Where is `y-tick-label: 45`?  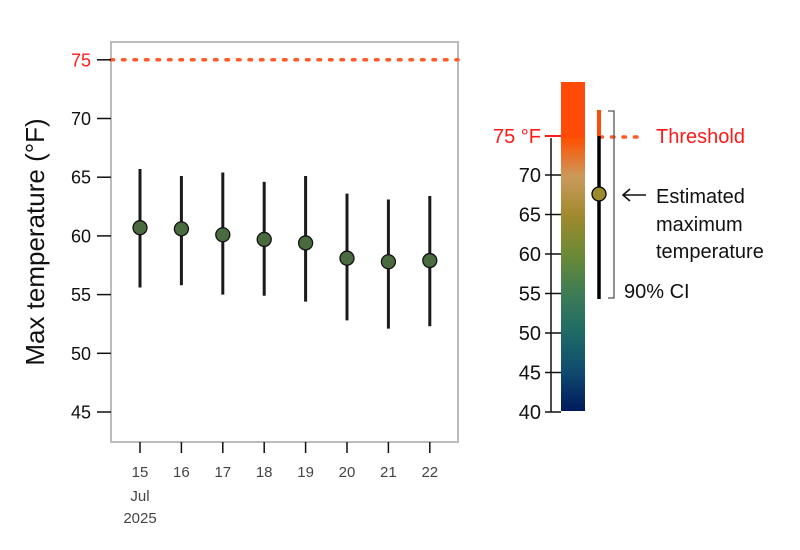
y-tick-label: 45 is located at coordinates (81, 413).